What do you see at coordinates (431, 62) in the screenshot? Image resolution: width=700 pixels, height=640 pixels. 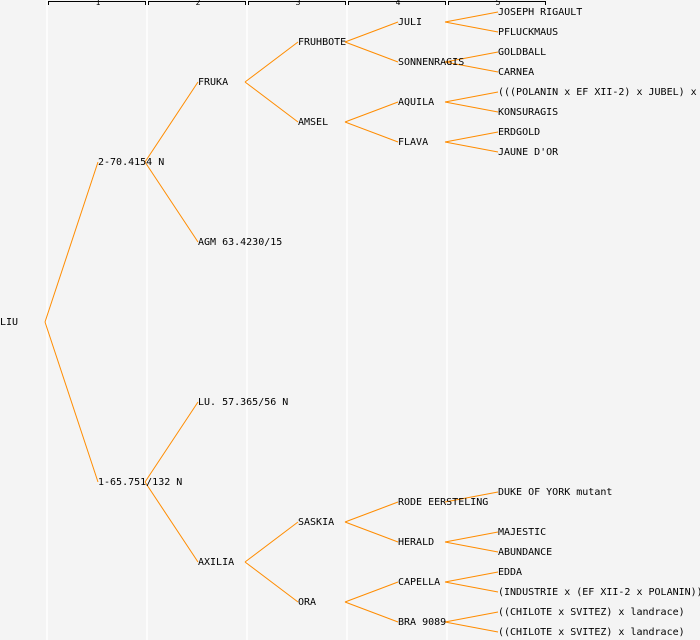 I see `pedigree-node: SONNENRAGIS` at bounding box center [431, 62].